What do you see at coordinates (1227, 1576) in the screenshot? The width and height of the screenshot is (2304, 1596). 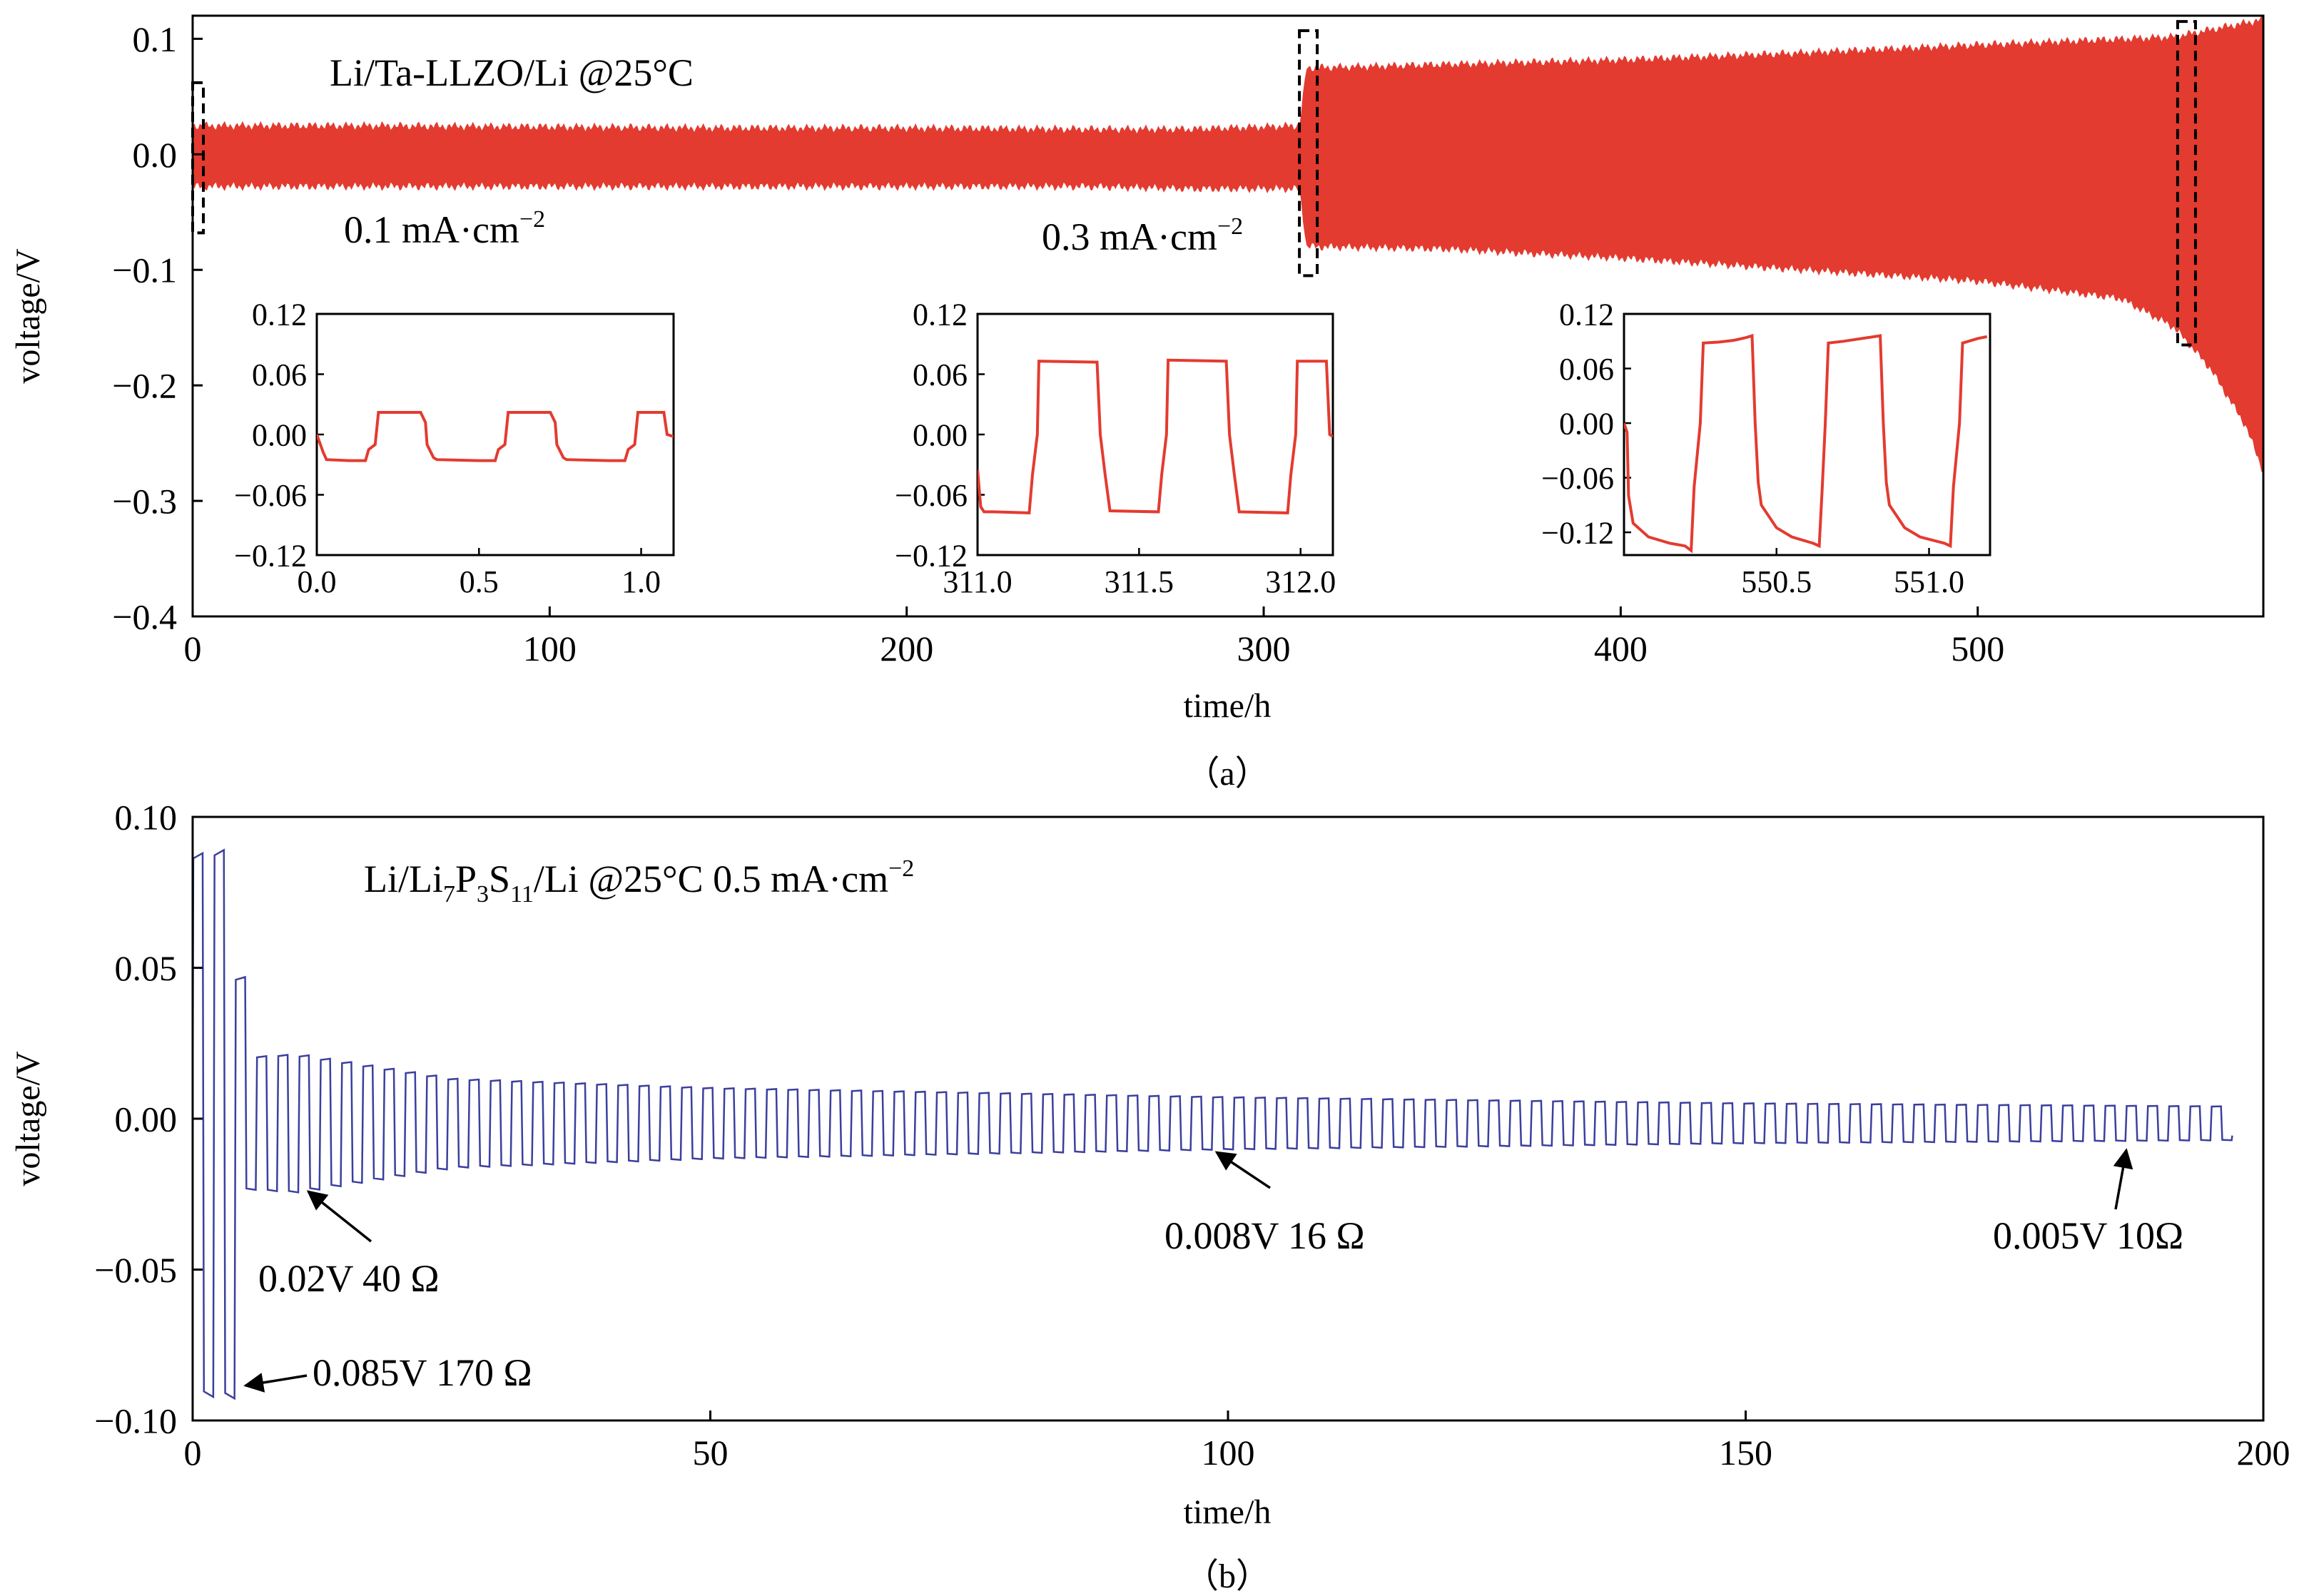 I see `panel-b-label: （b）` at bounding box center [1227, 1576].